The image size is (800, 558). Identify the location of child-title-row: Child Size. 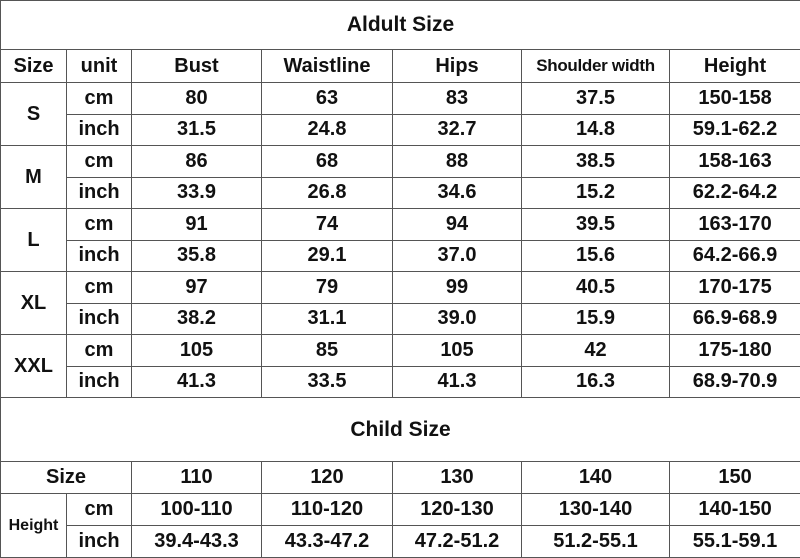
(400, 430).